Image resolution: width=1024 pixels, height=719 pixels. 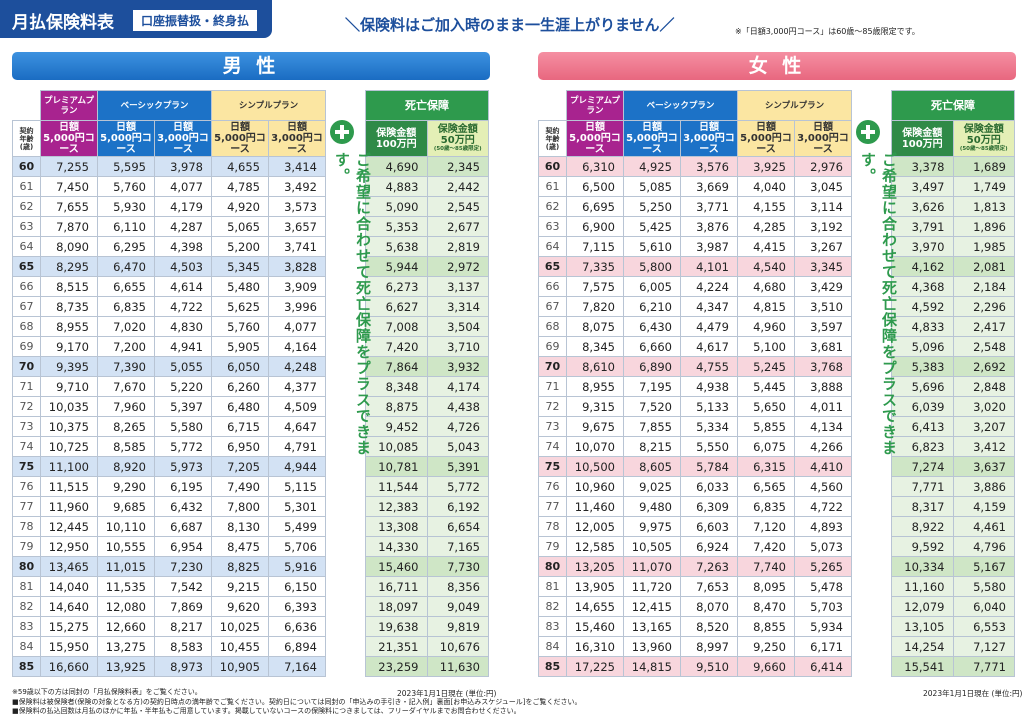 I want to click on premium-cell: 4,614, so click(x=183, y=286).